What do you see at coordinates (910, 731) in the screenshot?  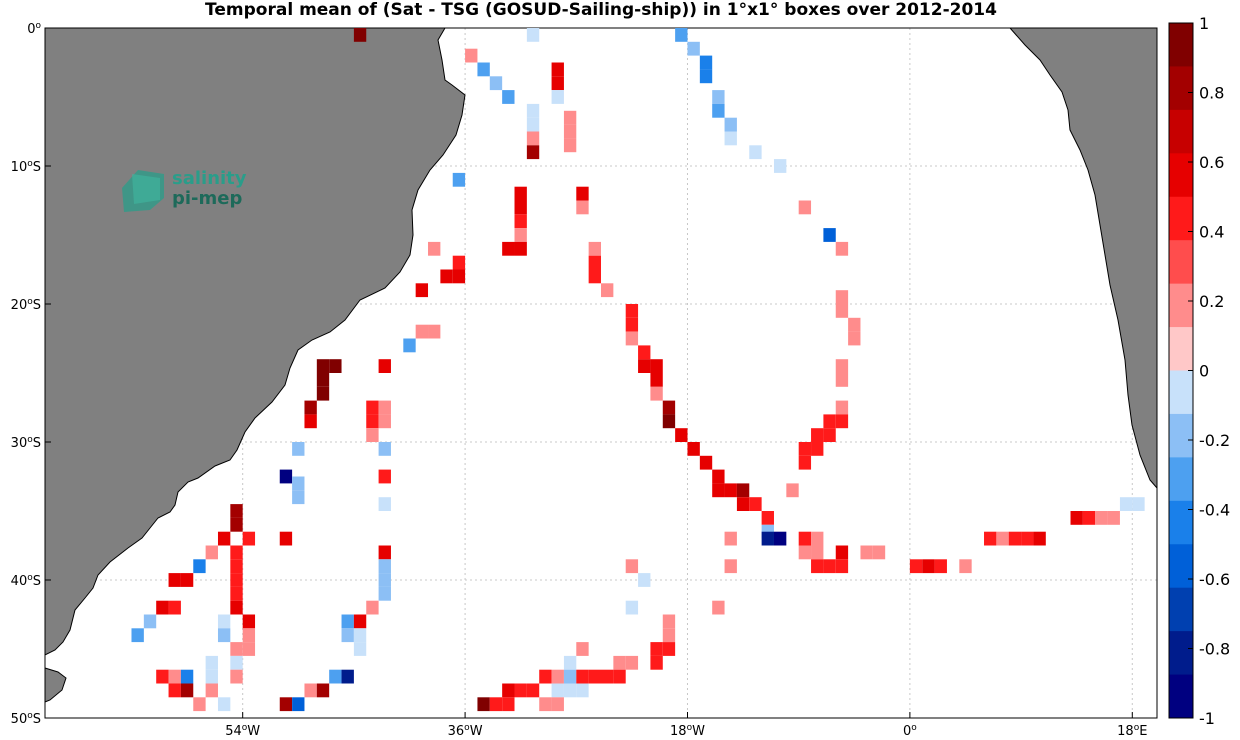 I see `x-tick-label: 0o` at bounding box center [910, 731].